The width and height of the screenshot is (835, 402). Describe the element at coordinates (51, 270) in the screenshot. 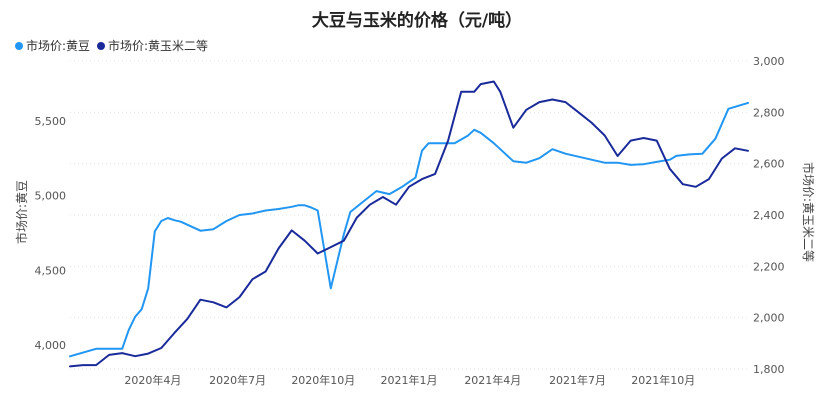

I see `y-left-tick-label: 4,500` at that location.